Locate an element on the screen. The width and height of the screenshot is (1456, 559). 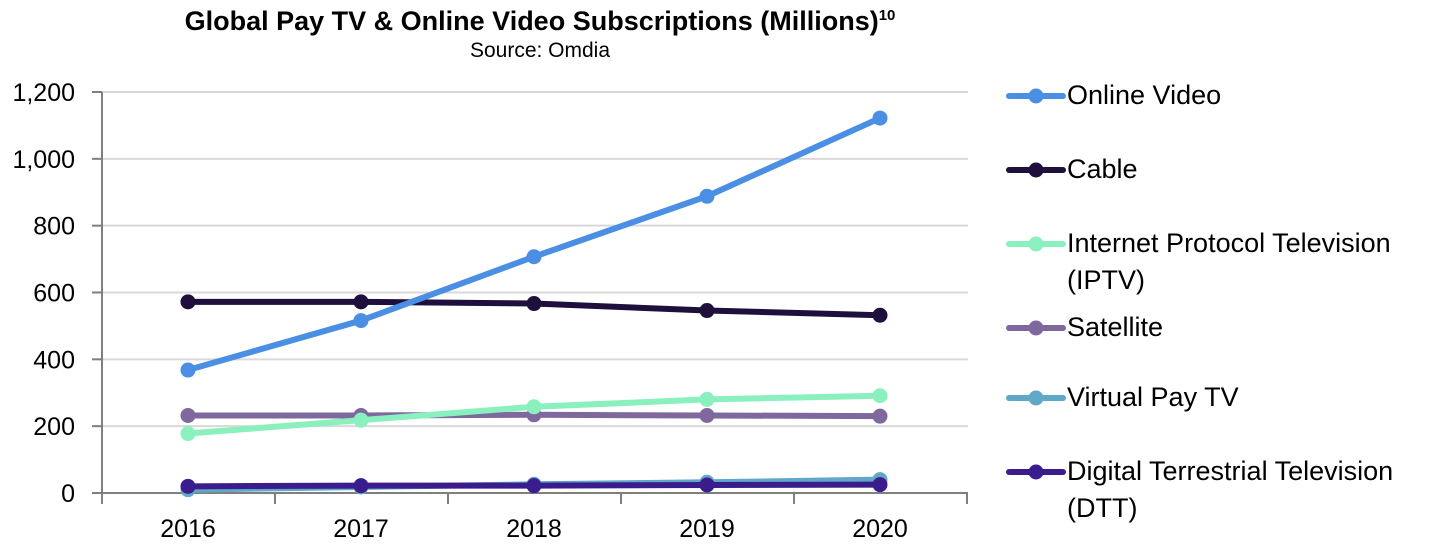
legend-label-line: Online Video is located at coordinates (1144, 95).